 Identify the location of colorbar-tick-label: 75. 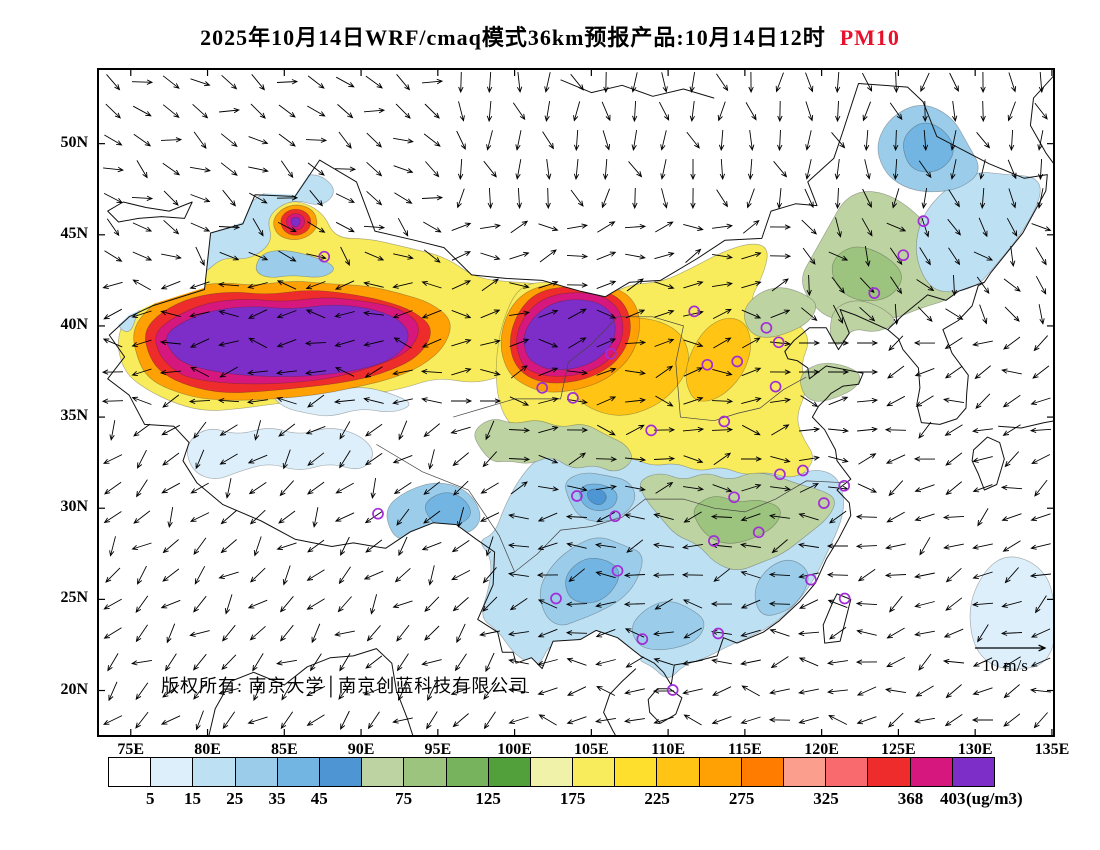
(404, 798).